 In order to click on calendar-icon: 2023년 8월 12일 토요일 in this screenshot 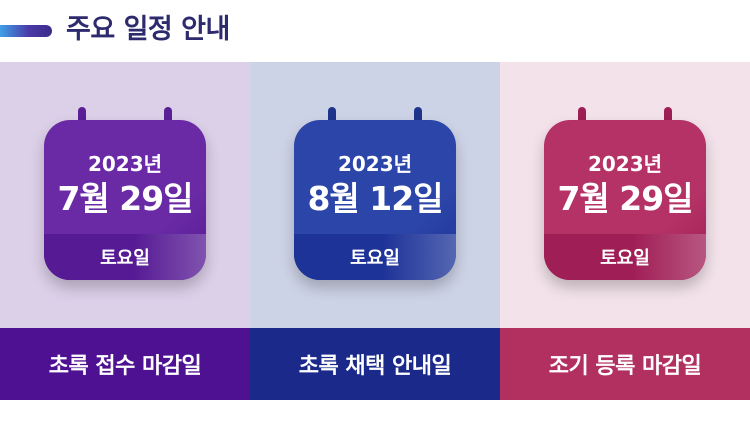, I will do `click(375, 200)`.